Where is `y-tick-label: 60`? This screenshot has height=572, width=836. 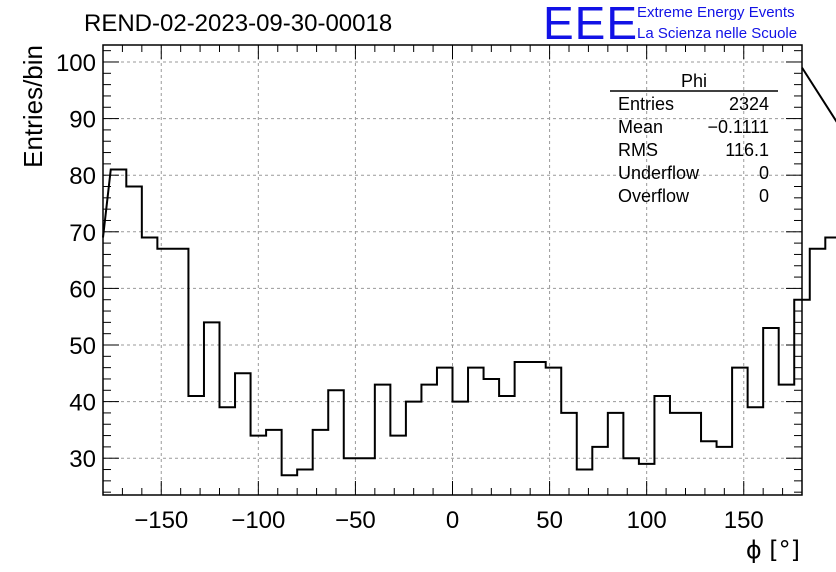 y-tick-label: 60 is located at coordinates (82, 289).